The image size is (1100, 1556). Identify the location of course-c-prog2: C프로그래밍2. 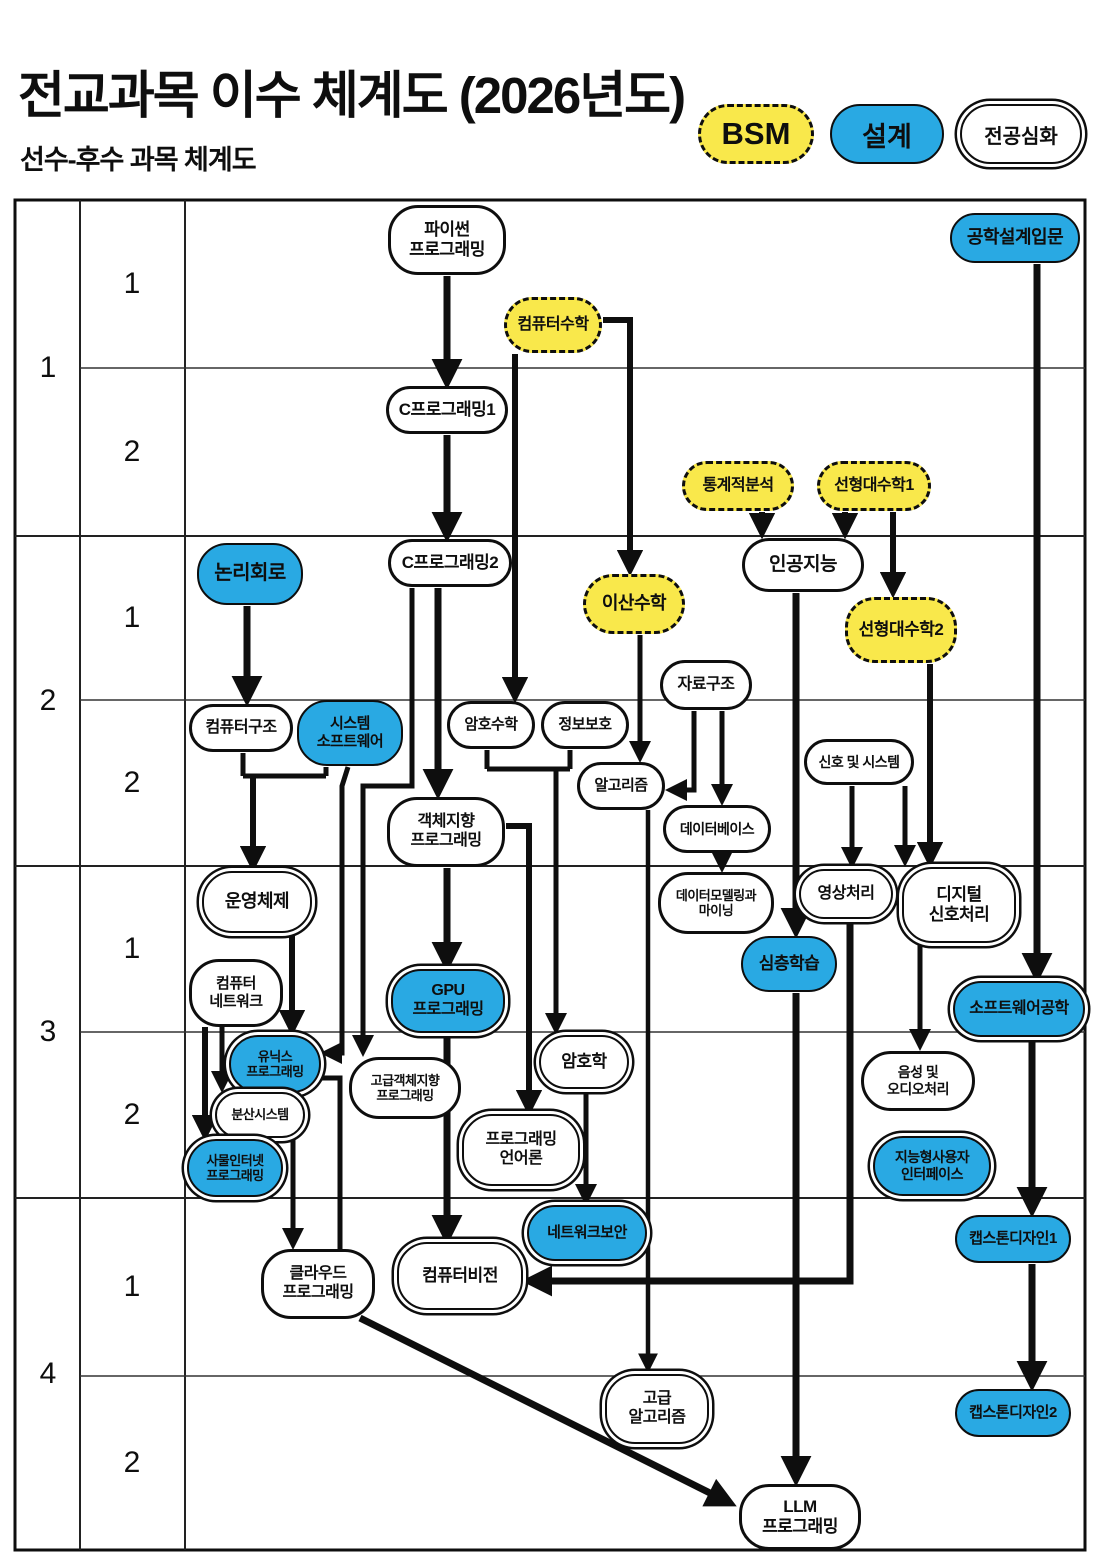
(450, 563).